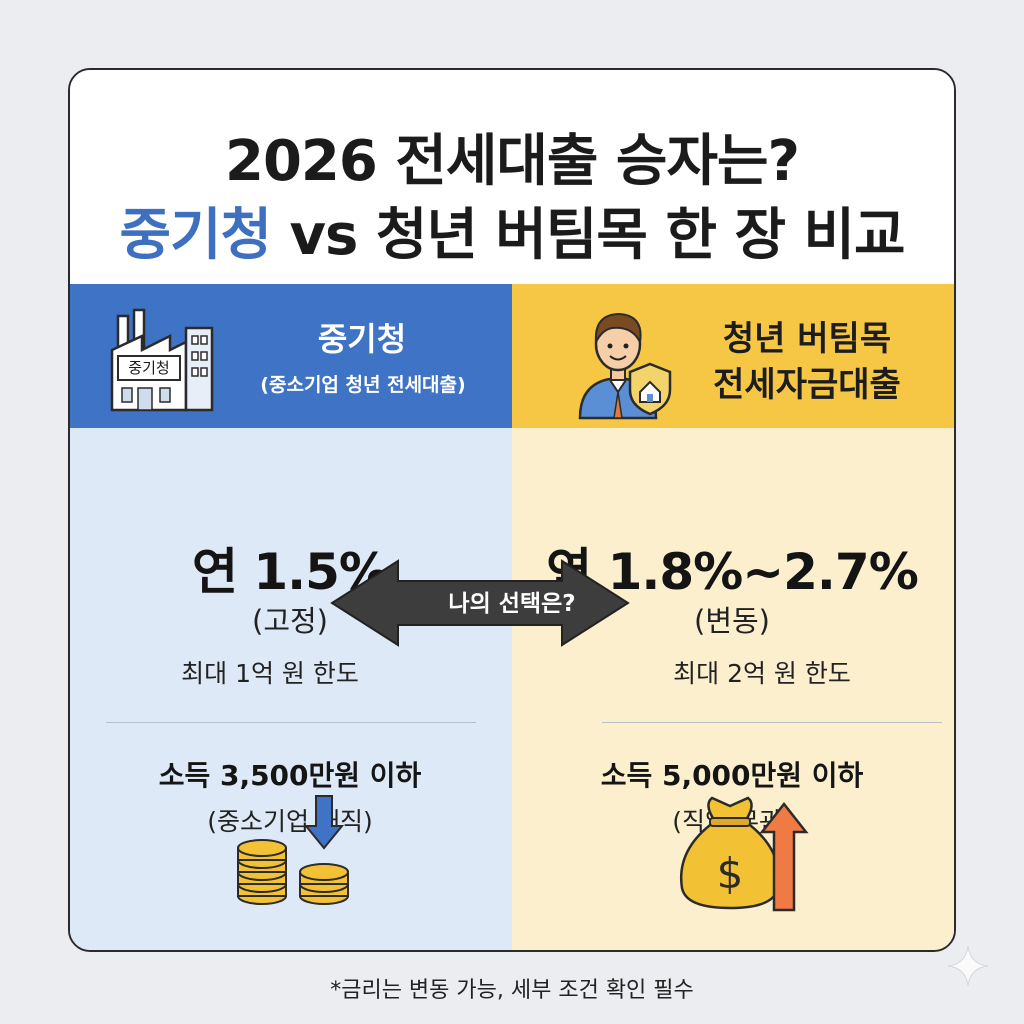 The image size is (1024, 1024). Describe the element at coordinates (625, 366) in the screenshot. I see `person-shield-icon` at that location.